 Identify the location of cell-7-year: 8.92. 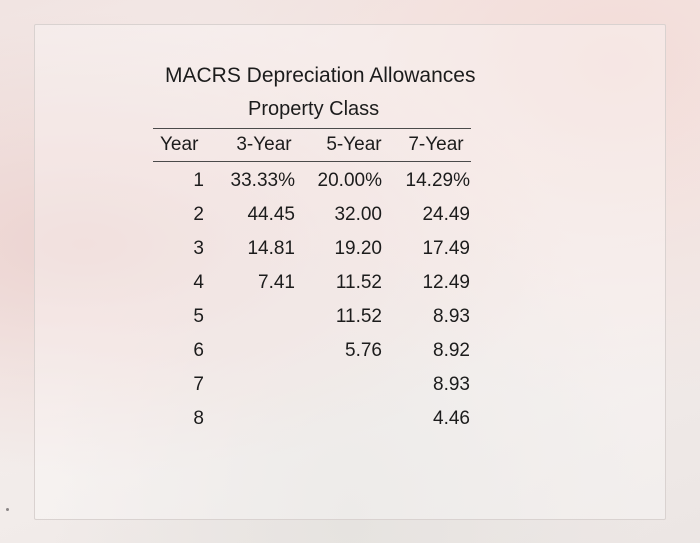
(451, 350).